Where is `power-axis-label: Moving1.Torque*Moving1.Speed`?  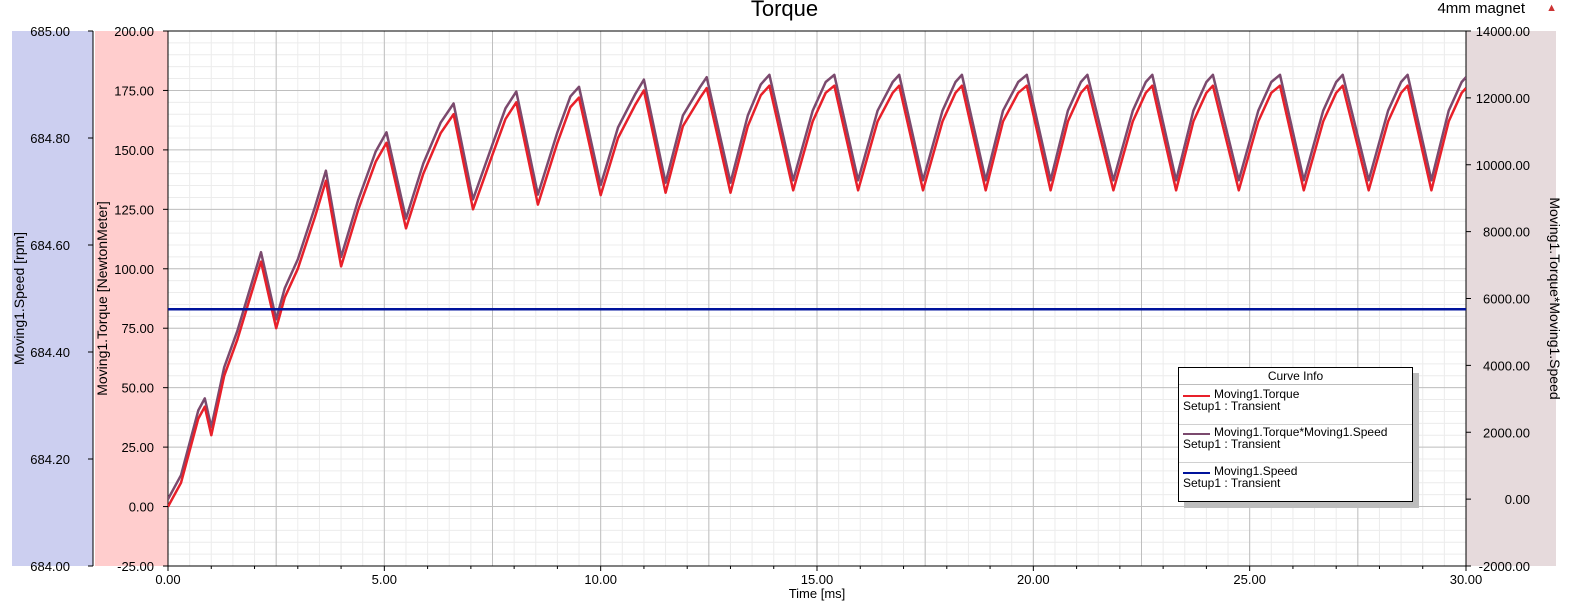 power-axis-label: Moving1.Torque*Moving1.Speed is located at coordinates (1555, 298).